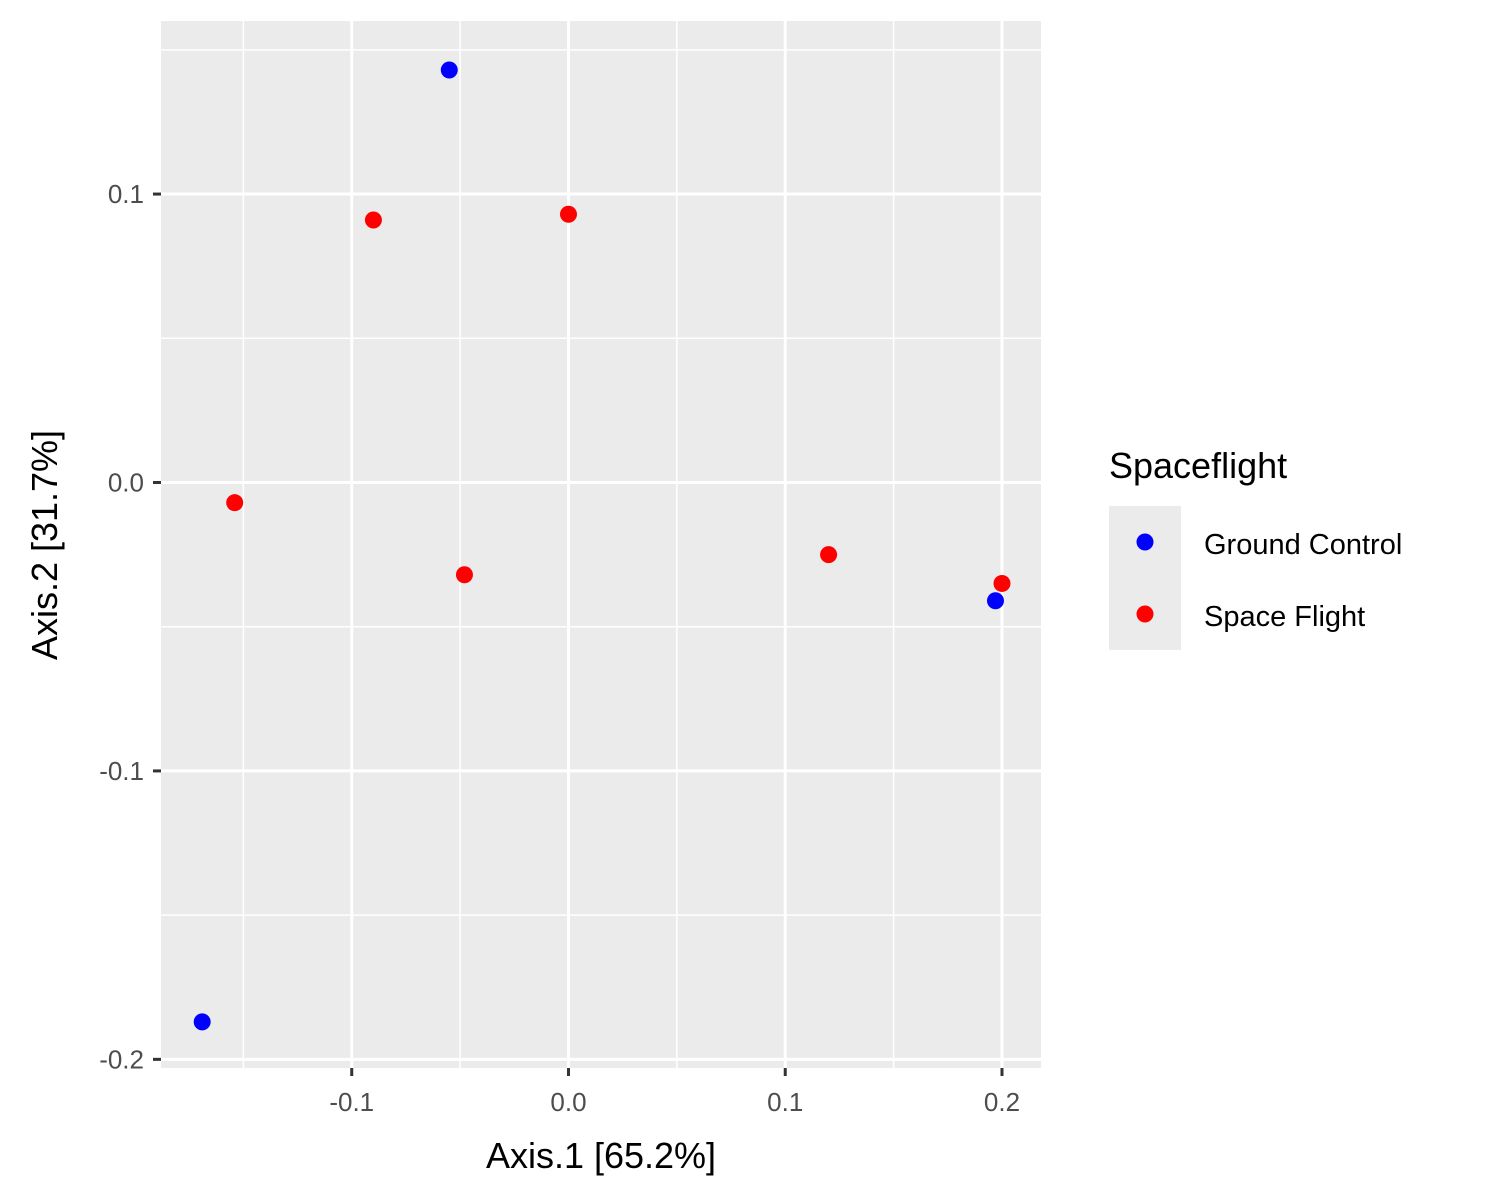 This screenshot has width=1500, height=1200. I want to click on legend-key-ground-control, so click(1145, 542).